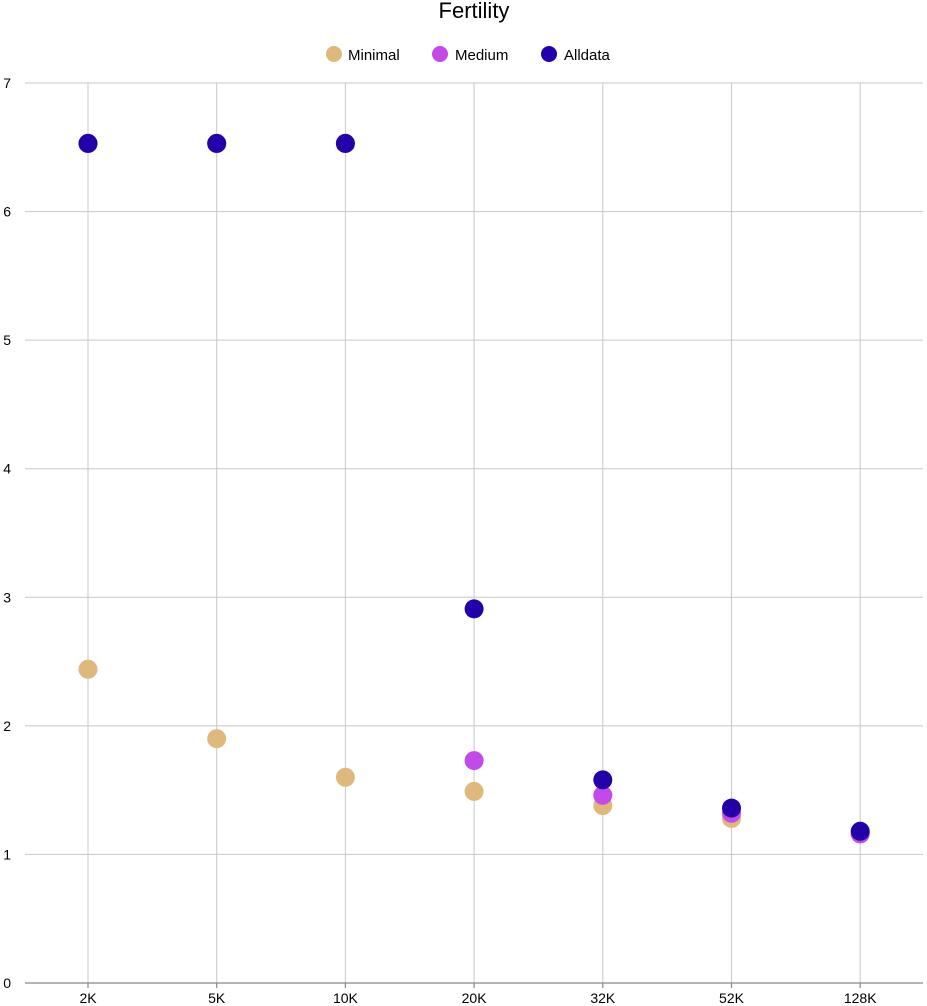 The height and width of the screenshot is (1006, 927). I want to click on legend-item-medium: Medium, so click(470, 55).